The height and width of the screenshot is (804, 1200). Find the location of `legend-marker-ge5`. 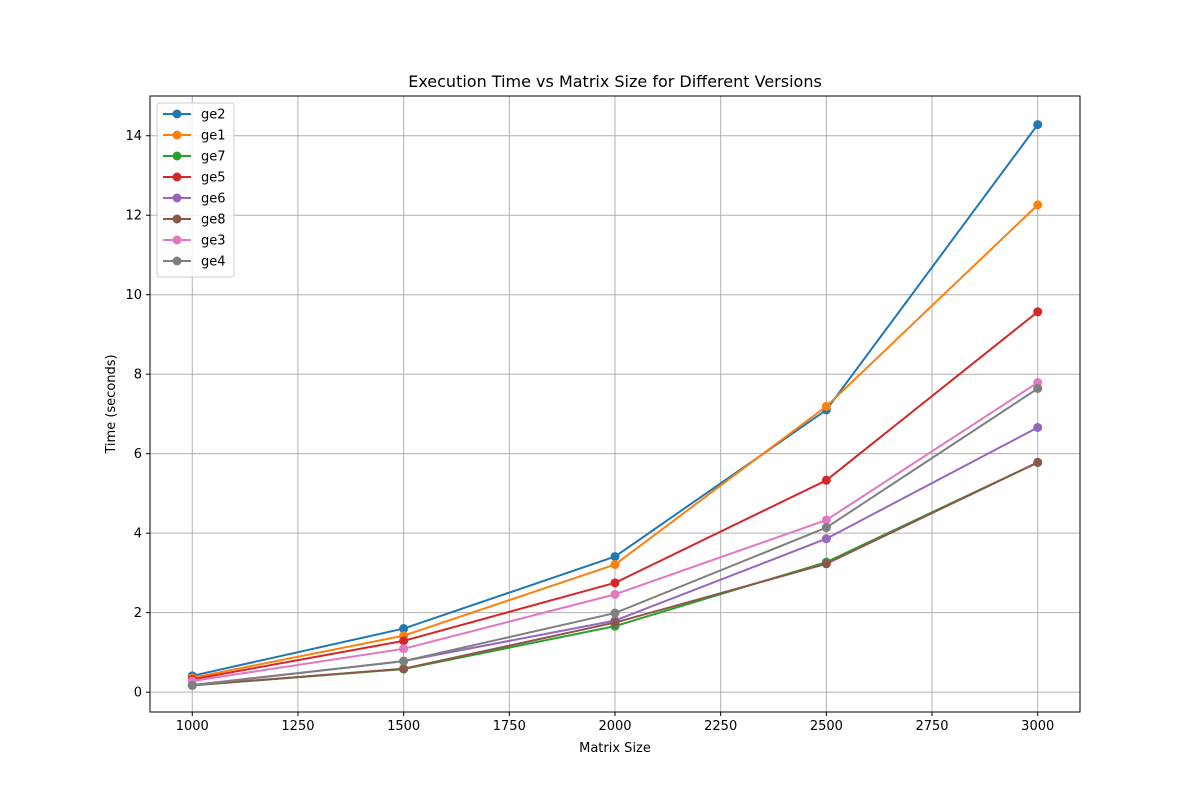

legend-marker-ge5 is located at coordinates (177, 177).